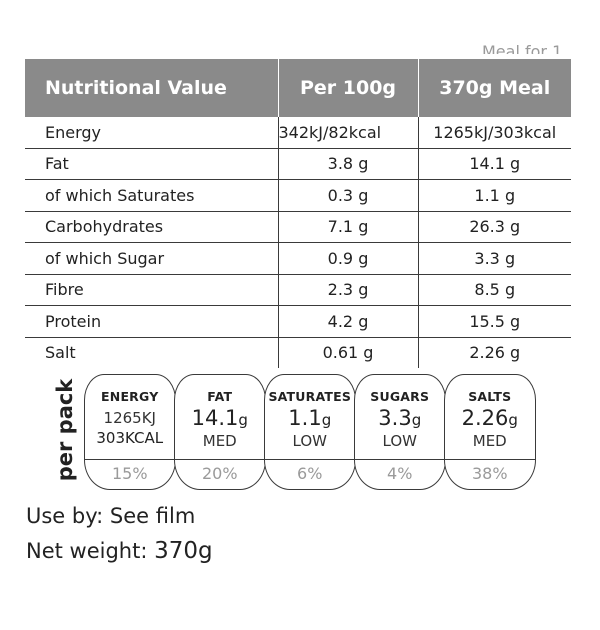 The image size is (600, 630). Describe the element at coordinates (494, 227) in the screenshot. I see `row-meal-value: 26.3 g` at that location.